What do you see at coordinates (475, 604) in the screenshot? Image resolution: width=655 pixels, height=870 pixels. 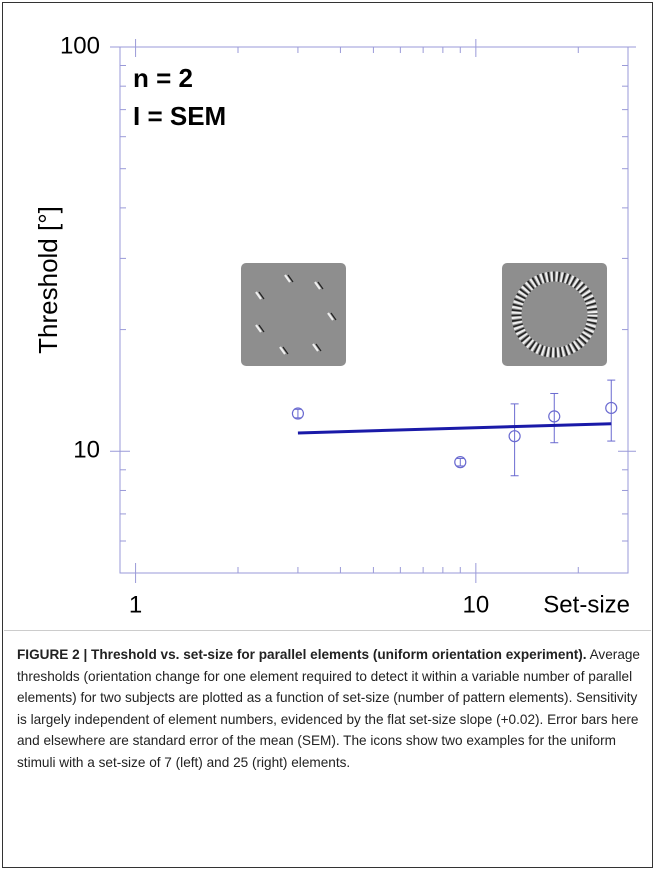 I see `x-tick-label: 10` at bounding box center [475, 604].